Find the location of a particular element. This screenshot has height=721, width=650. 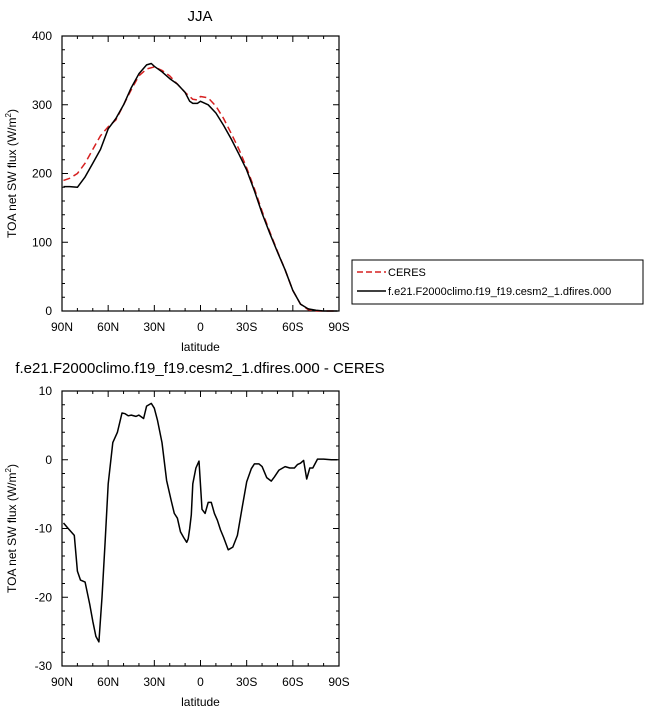

y-tick-label: 400 is located at coordinates (42, 36).